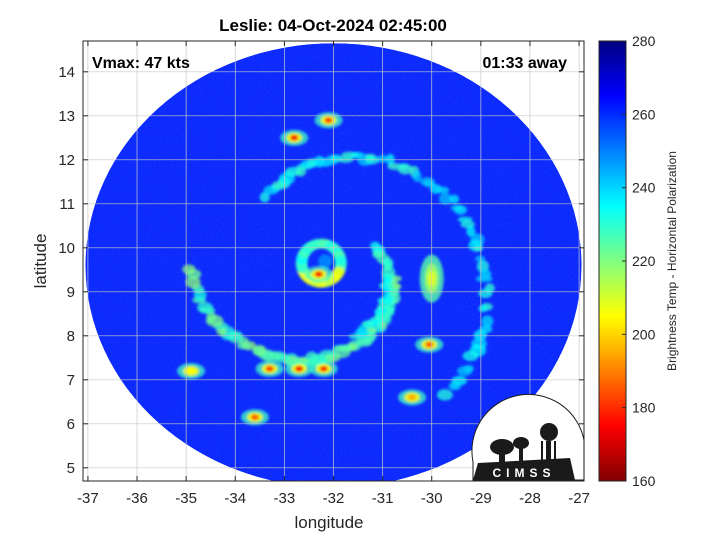  What do you see at coordinates (528, 437) in the screenshot?
I see `cimss-logo: CIMSS` at bounding box center [528, 437].